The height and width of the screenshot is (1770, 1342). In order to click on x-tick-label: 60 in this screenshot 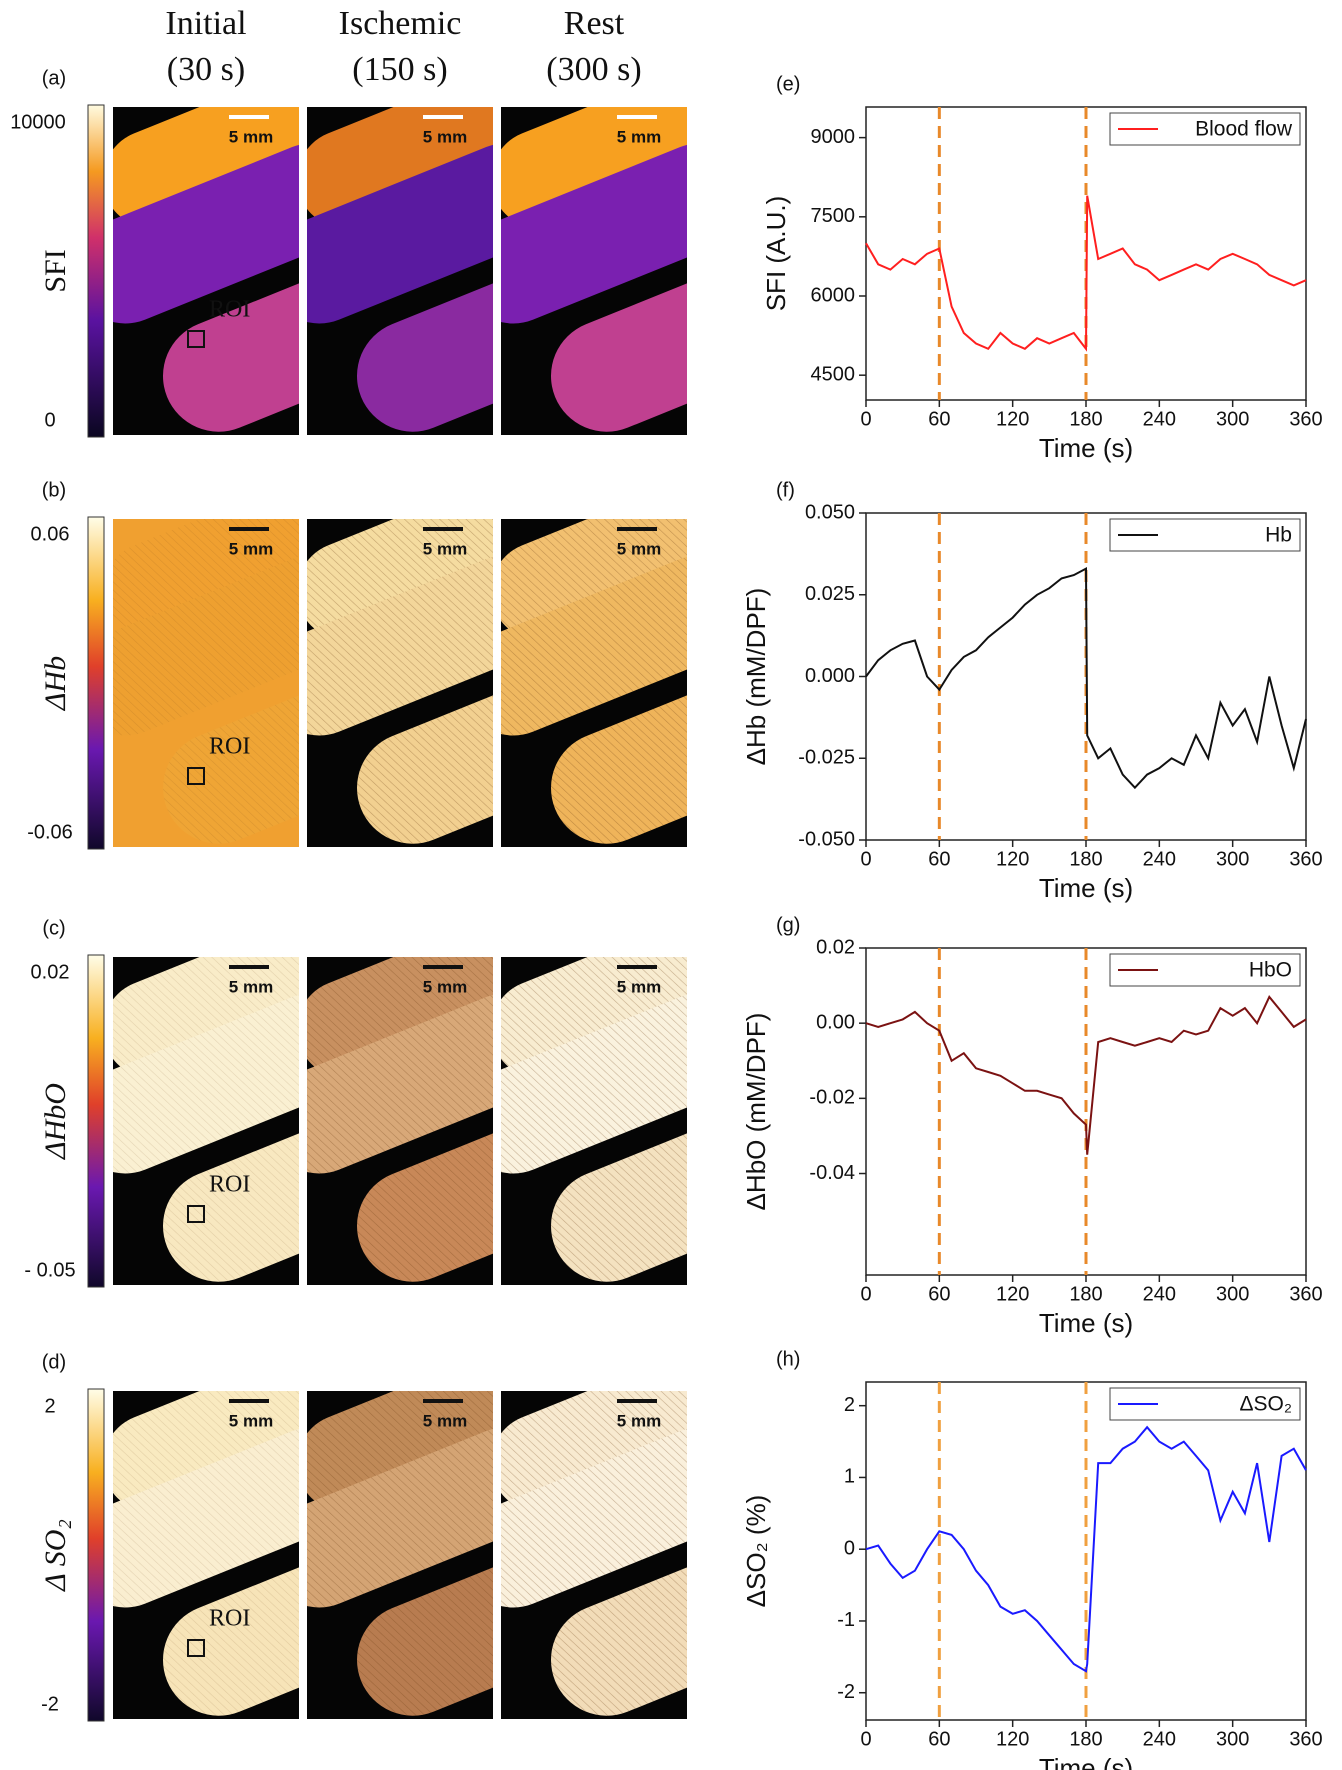, I will do `click(939, 1739)`.